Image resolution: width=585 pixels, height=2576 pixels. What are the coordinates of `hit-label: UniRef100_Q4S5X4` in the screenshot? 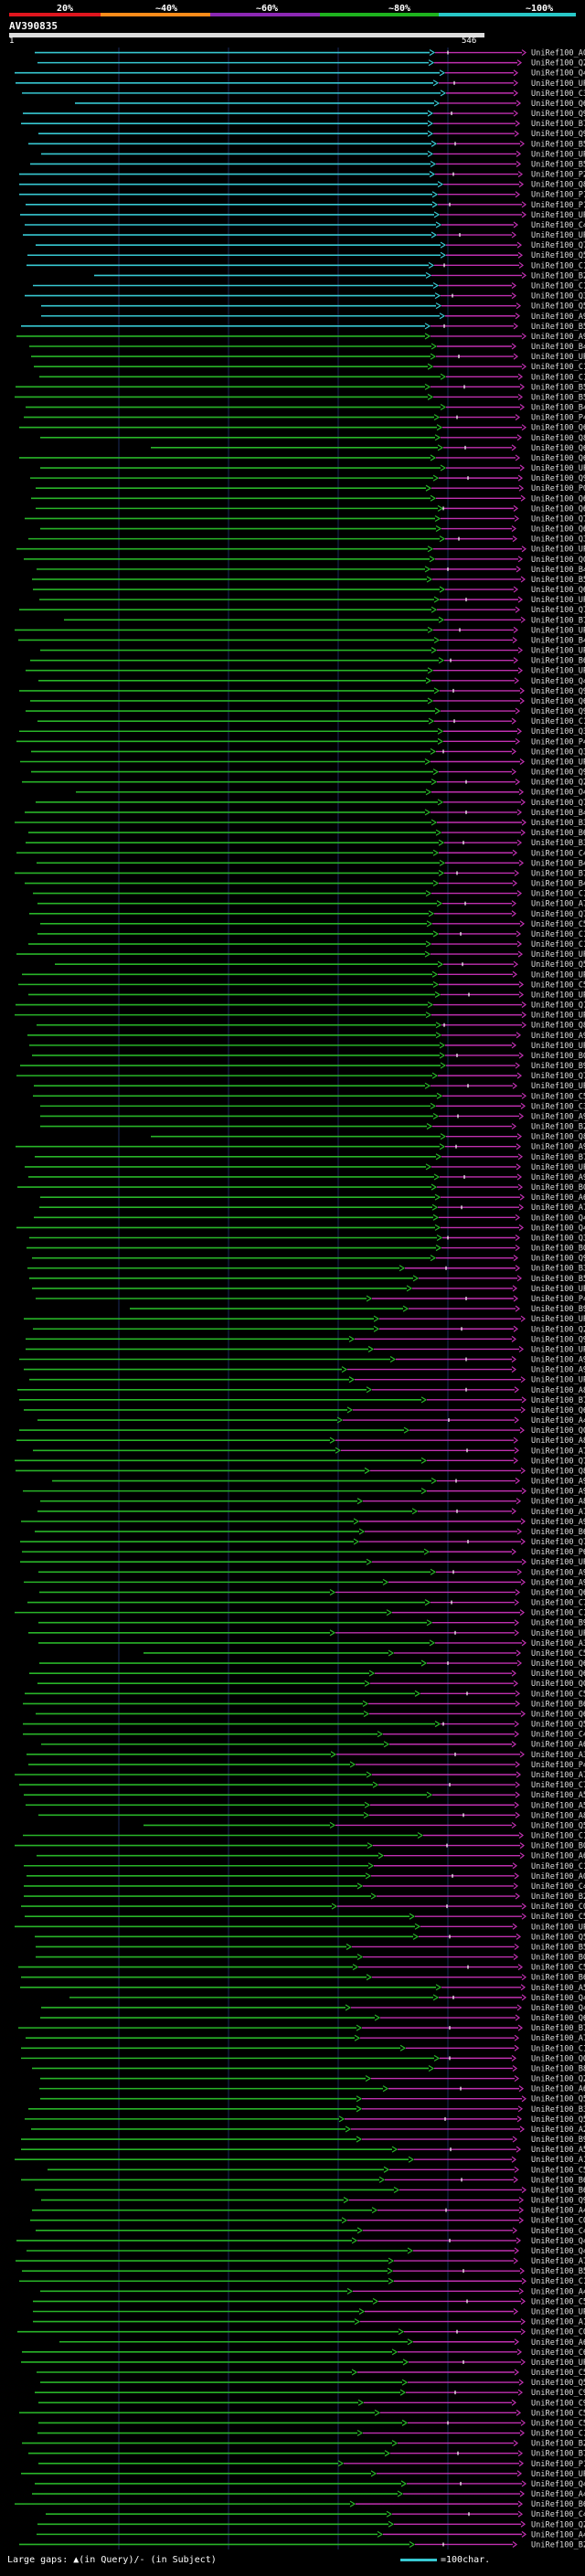 It's located at (558, 1218).